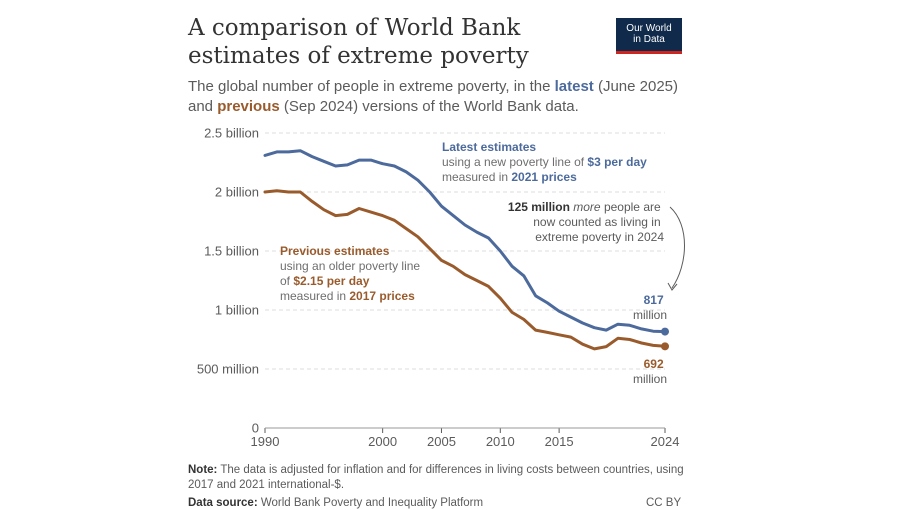  What do you see at coordinates (203, 470) in the screenshot?
I see `note-label: Note:` at bounding box center [203, 470].